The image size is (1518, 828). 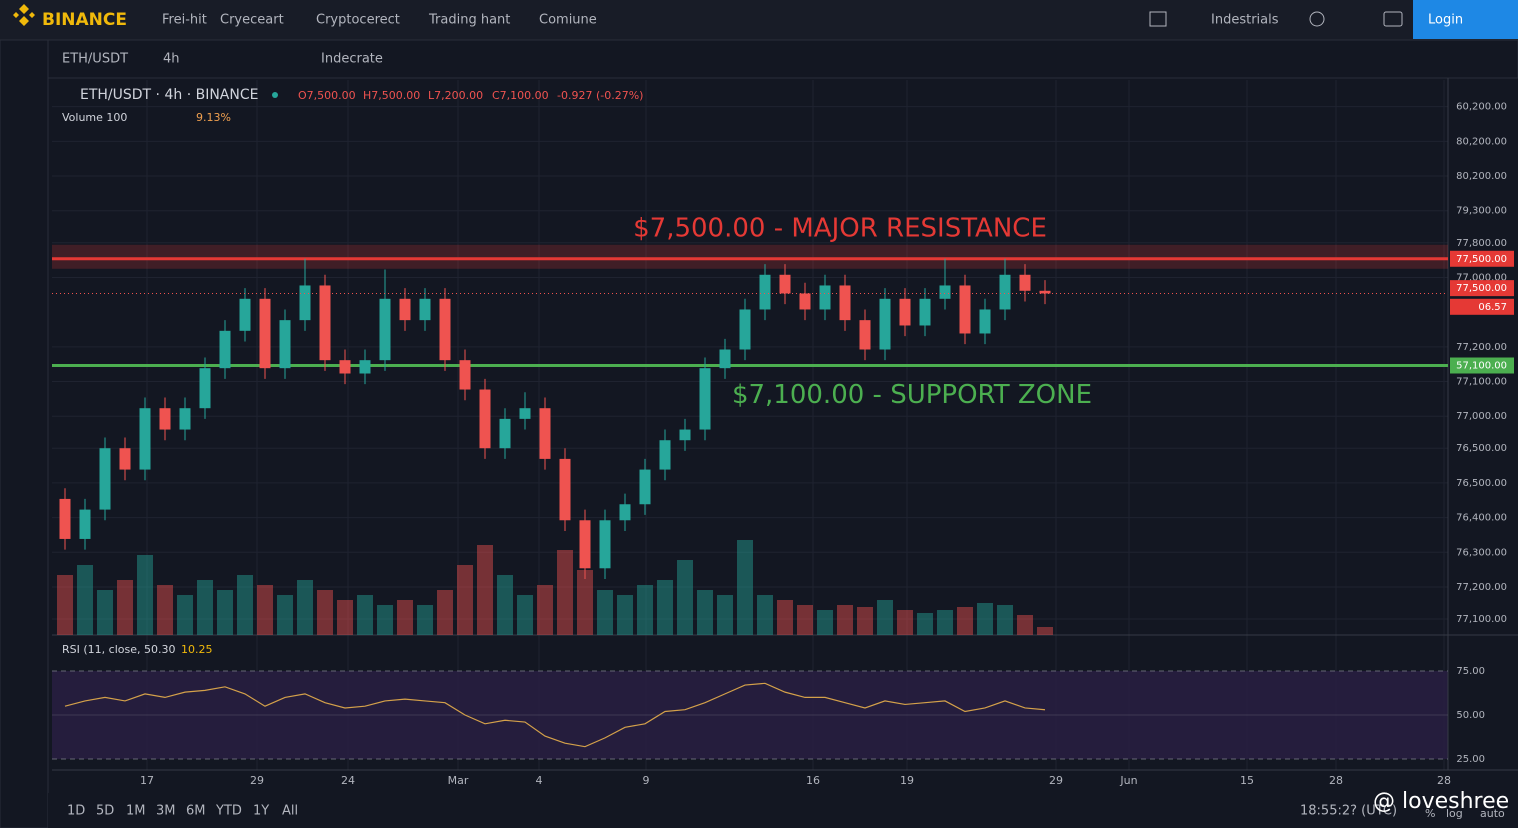 What do you see at coordinates (196, 811) in the screenshot?
I see `range-button: 6M` at bounding box center [196, 811].